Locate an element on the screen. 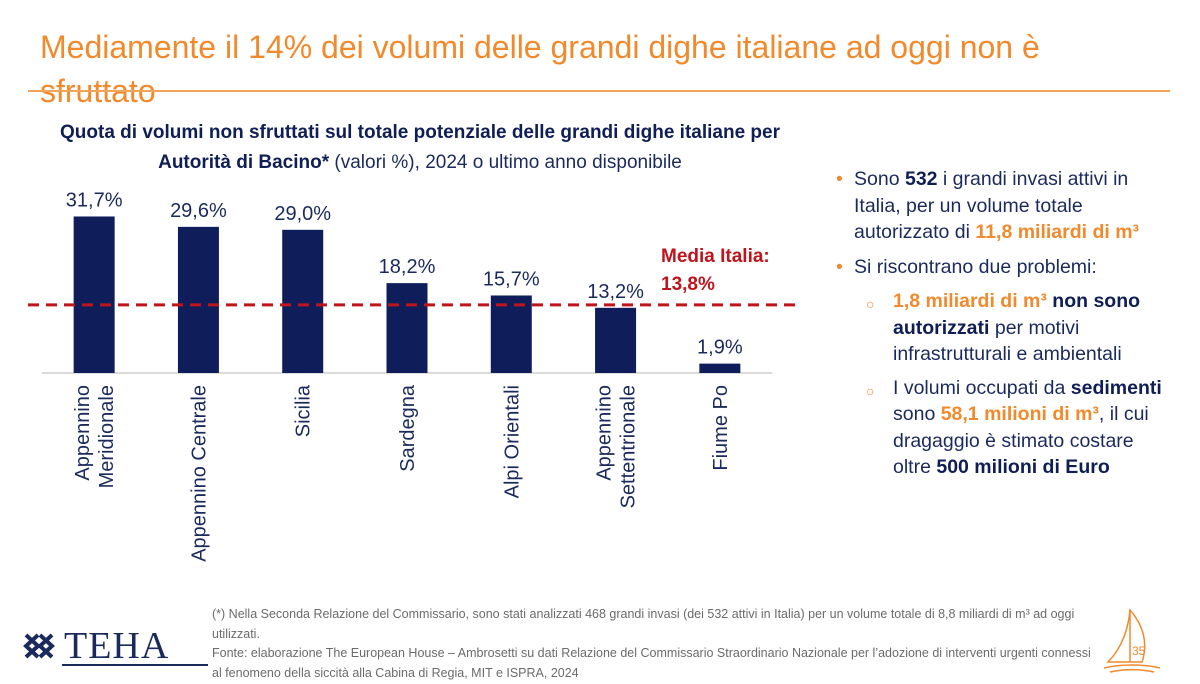 The height and width of the screenshot is (684, 1200). bullet-highlight: 500 milioni di Euro is located at coordinates (1023, 467).